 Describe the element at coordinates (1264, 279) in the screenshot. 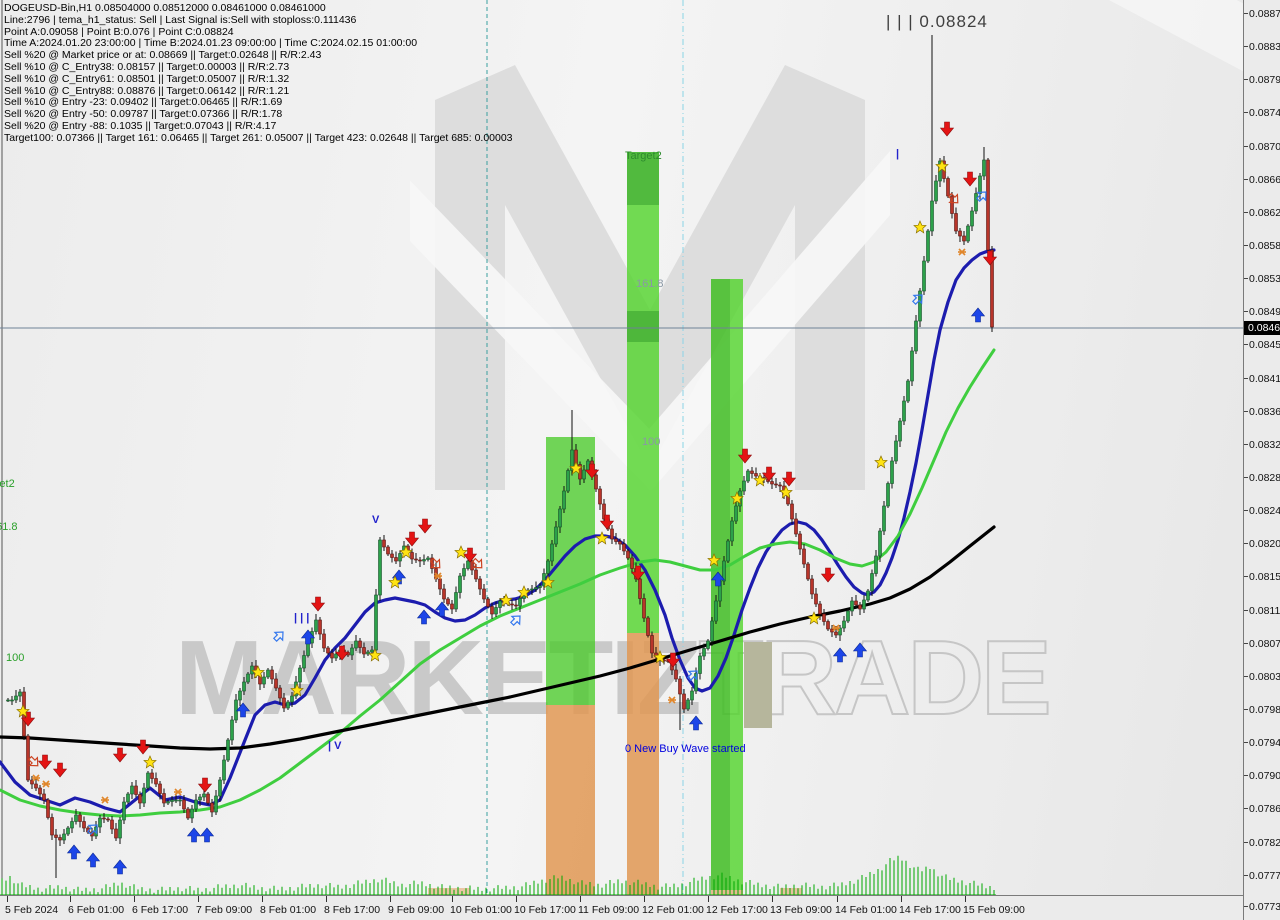

I see `price-axis-label: 0.08537` at that location.